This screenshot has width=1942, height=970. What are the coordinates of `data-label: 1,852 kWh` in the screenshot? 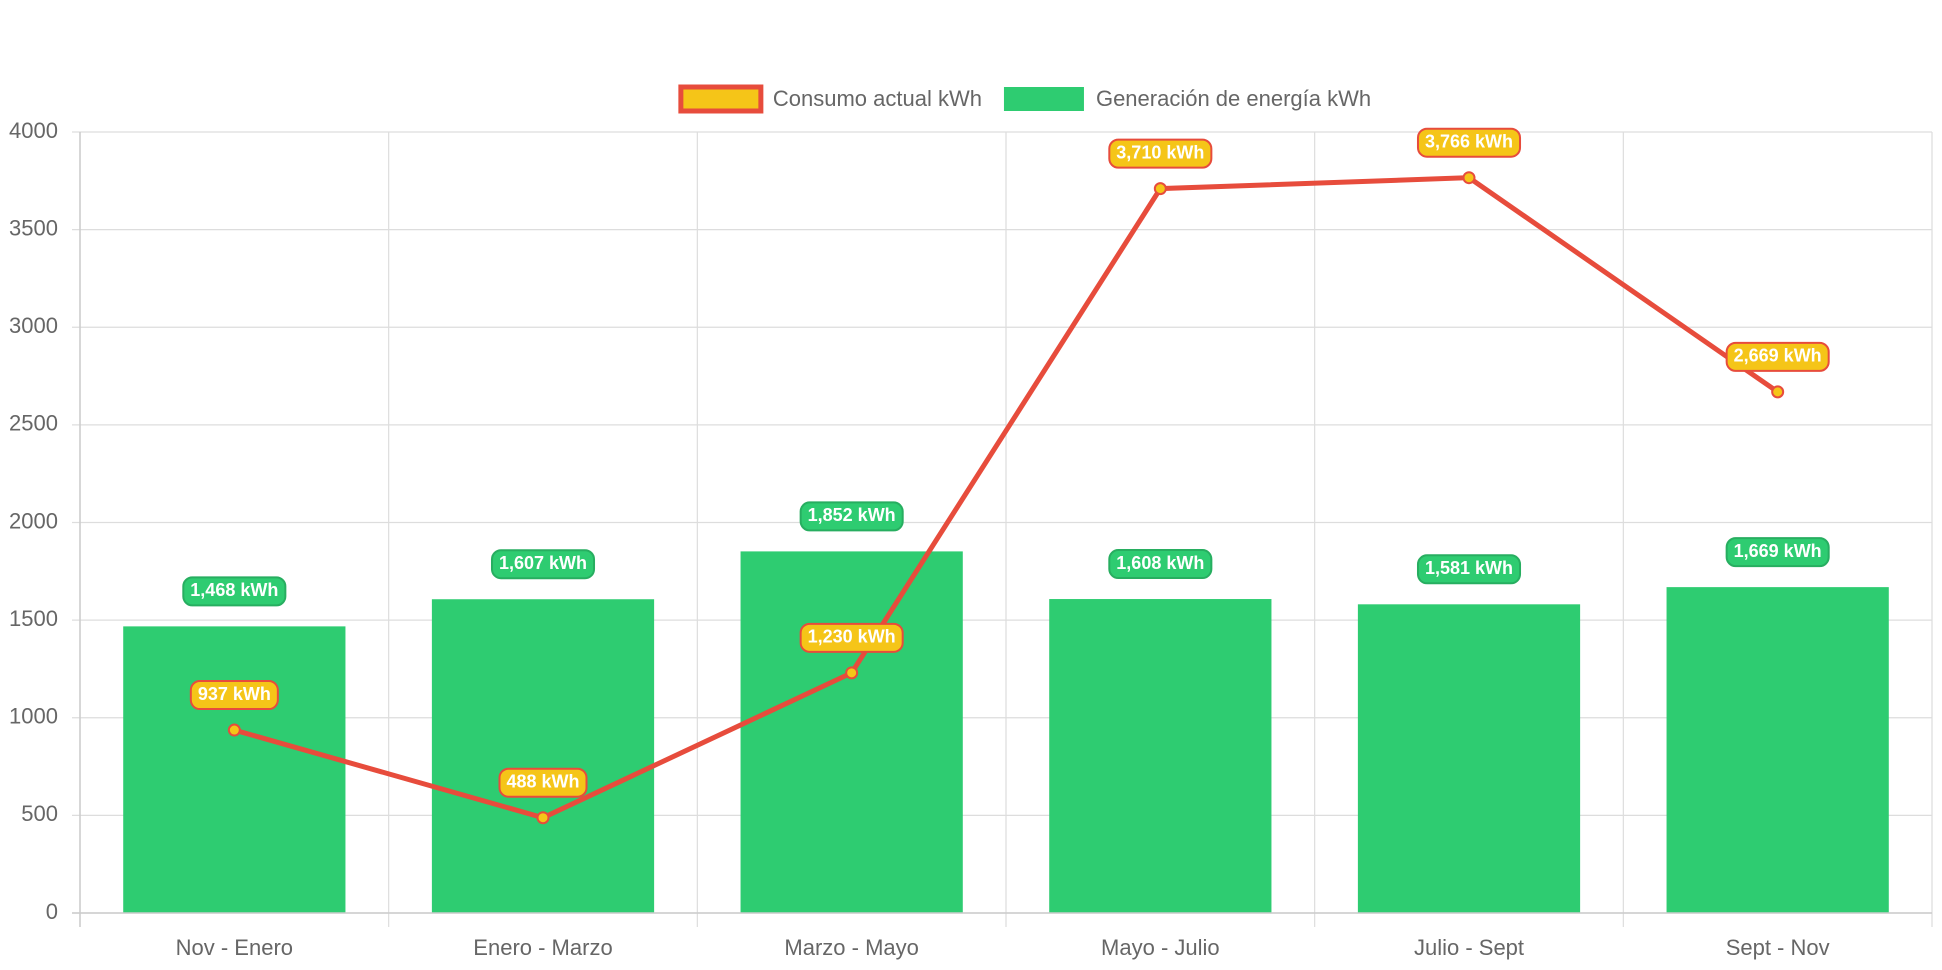 It's located at (852, 515).